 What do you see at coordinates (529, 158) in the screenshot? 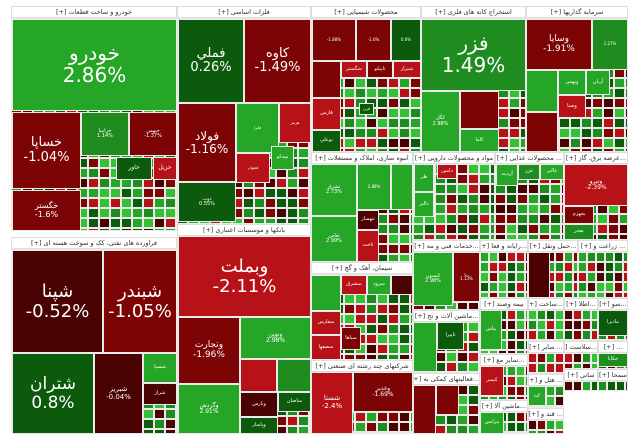
I see `sector-header: ... محصولات غذایی [+]` at bounding box center [529, 158].